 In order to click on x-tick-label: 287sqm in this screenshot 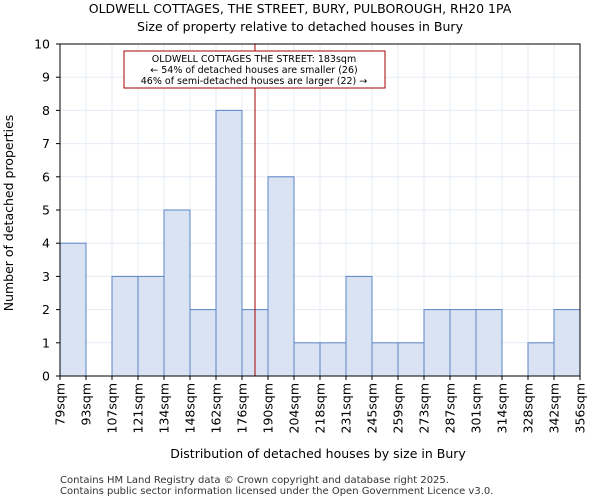, I will do `click(450, 408)`.